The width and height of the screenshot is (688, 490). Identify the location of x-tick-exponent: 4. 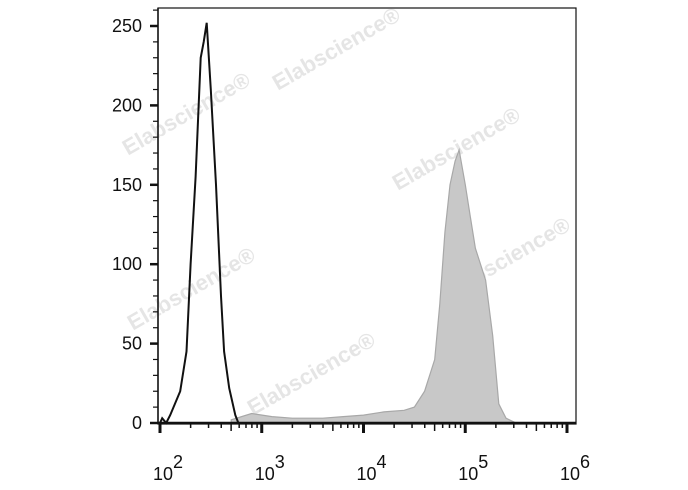
(382, 462).